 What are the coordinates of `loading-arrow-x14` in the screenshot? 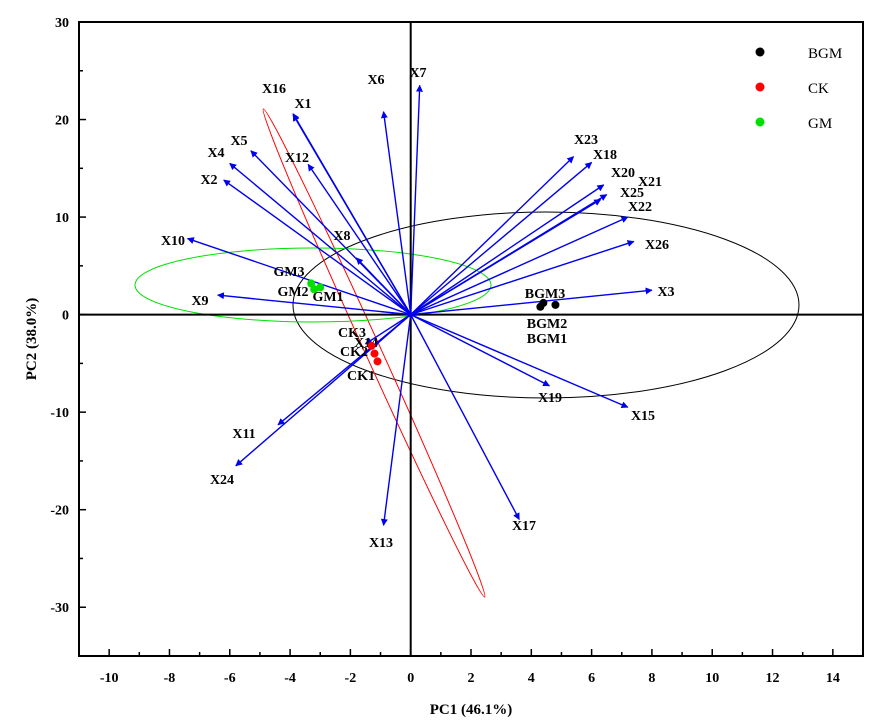 It's located at (388, 329).